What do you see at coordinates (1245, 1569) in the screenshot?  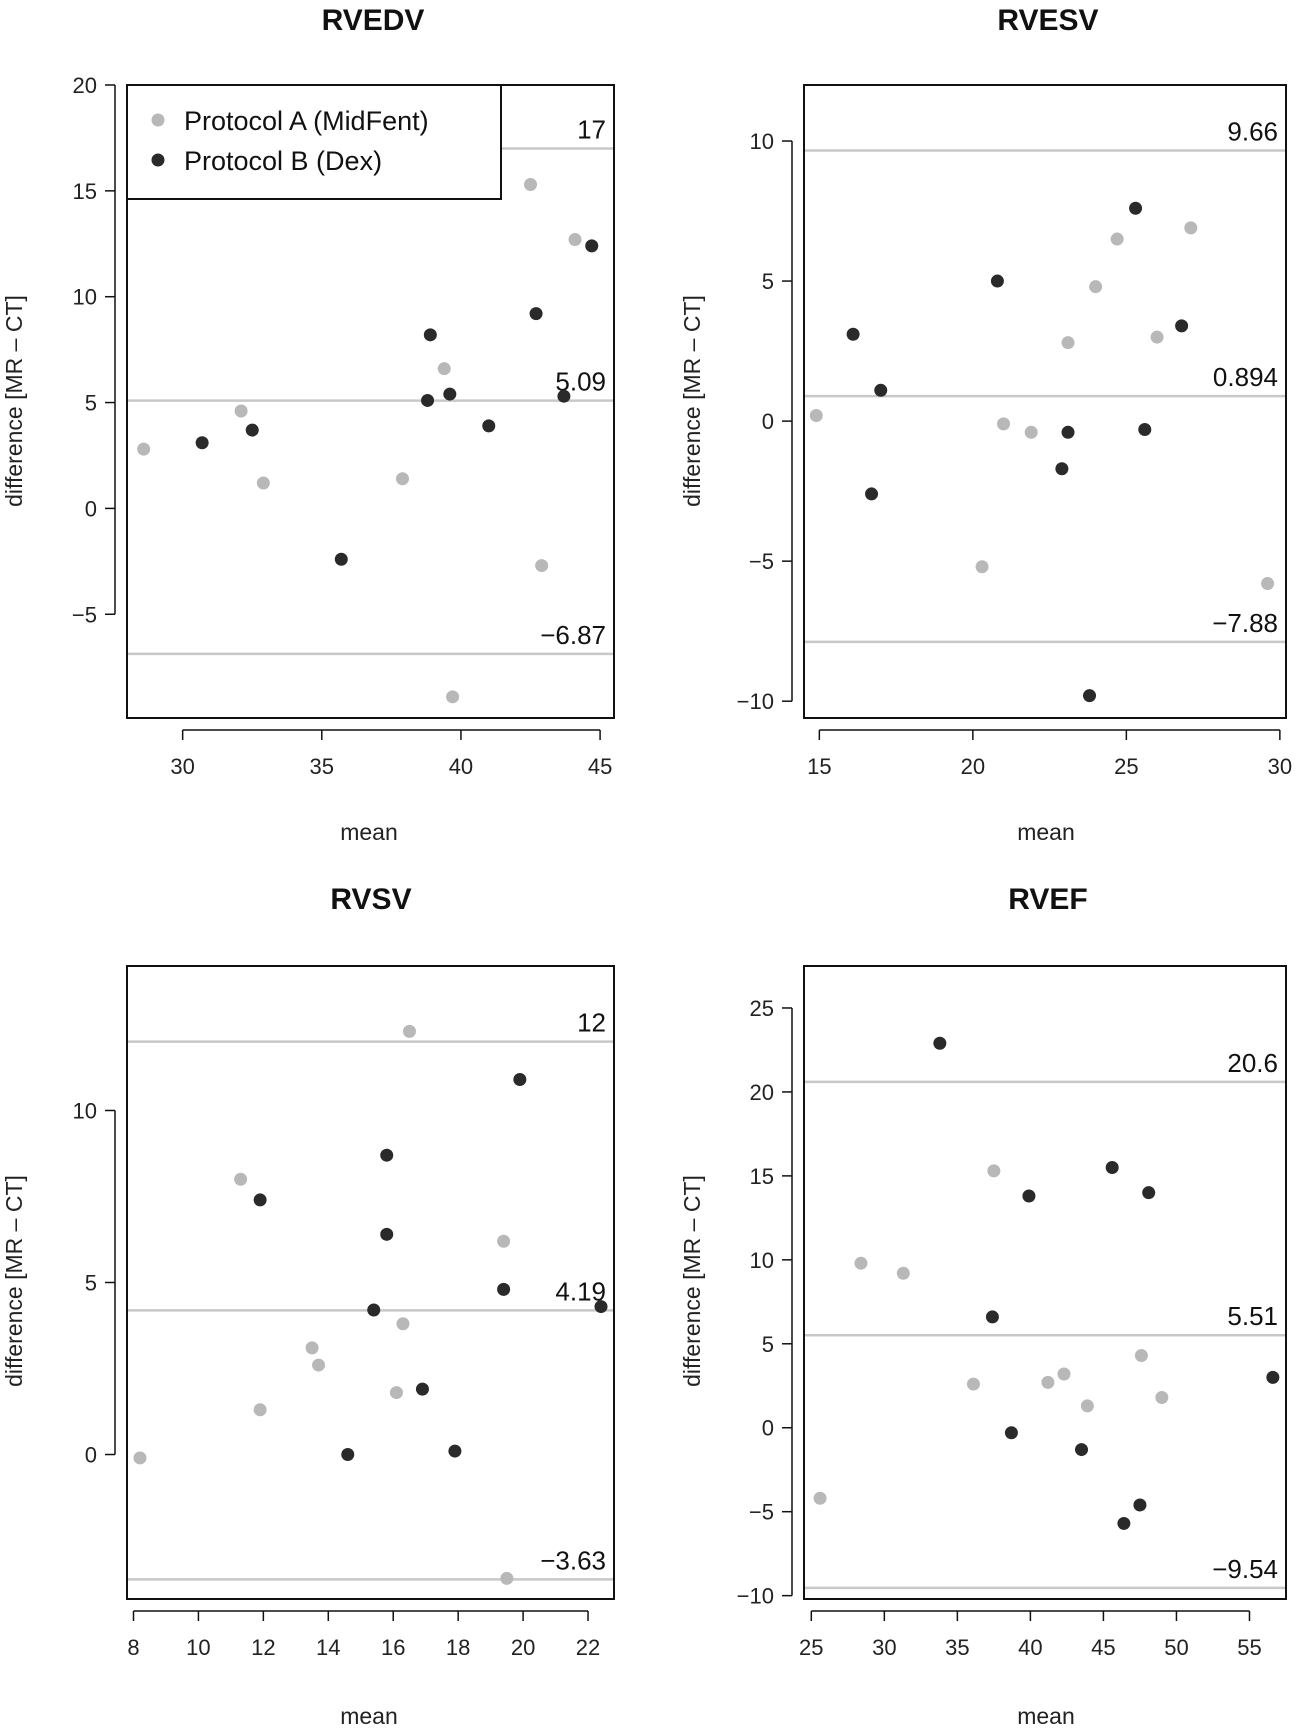 I see `agreement-line-label: −9.54` at bounding box center [1245, 1569].